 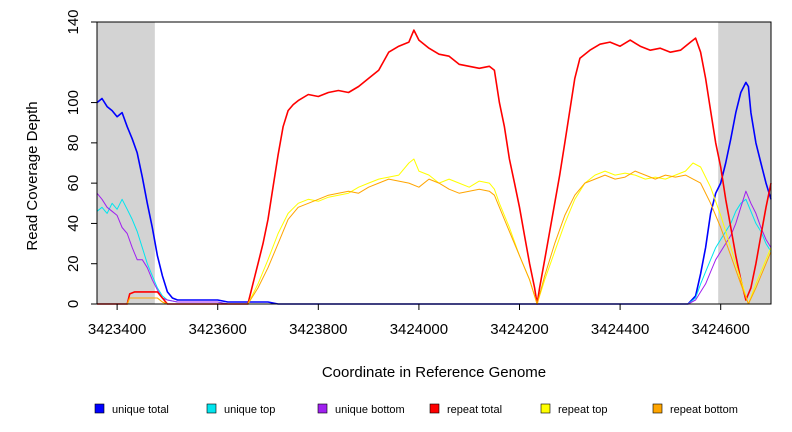 I want to click on y-tick-label: 80, so click(x=73, y=143).